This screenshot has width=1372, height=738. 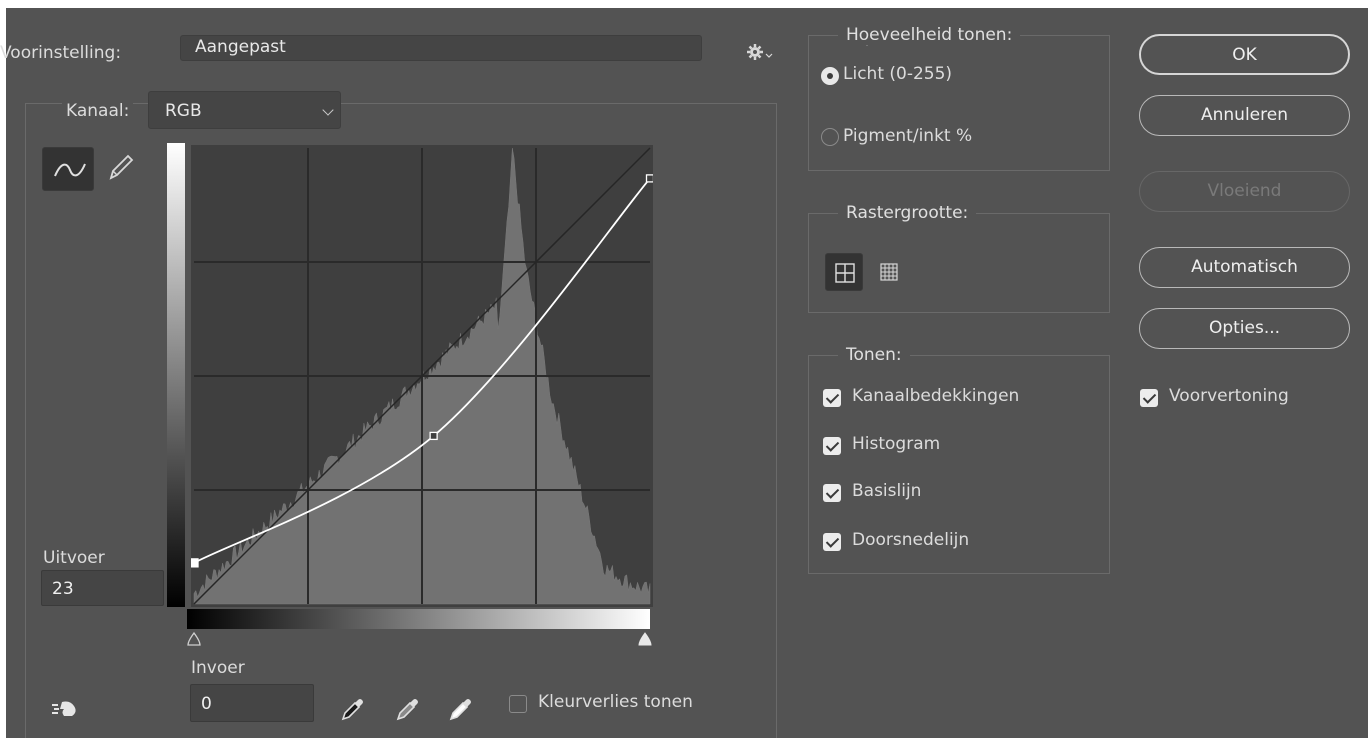 What do you see at coordinates (408, 711) in the screenshot?
I see `gray-eyedropper-icon` at bounding box center [408, 711].